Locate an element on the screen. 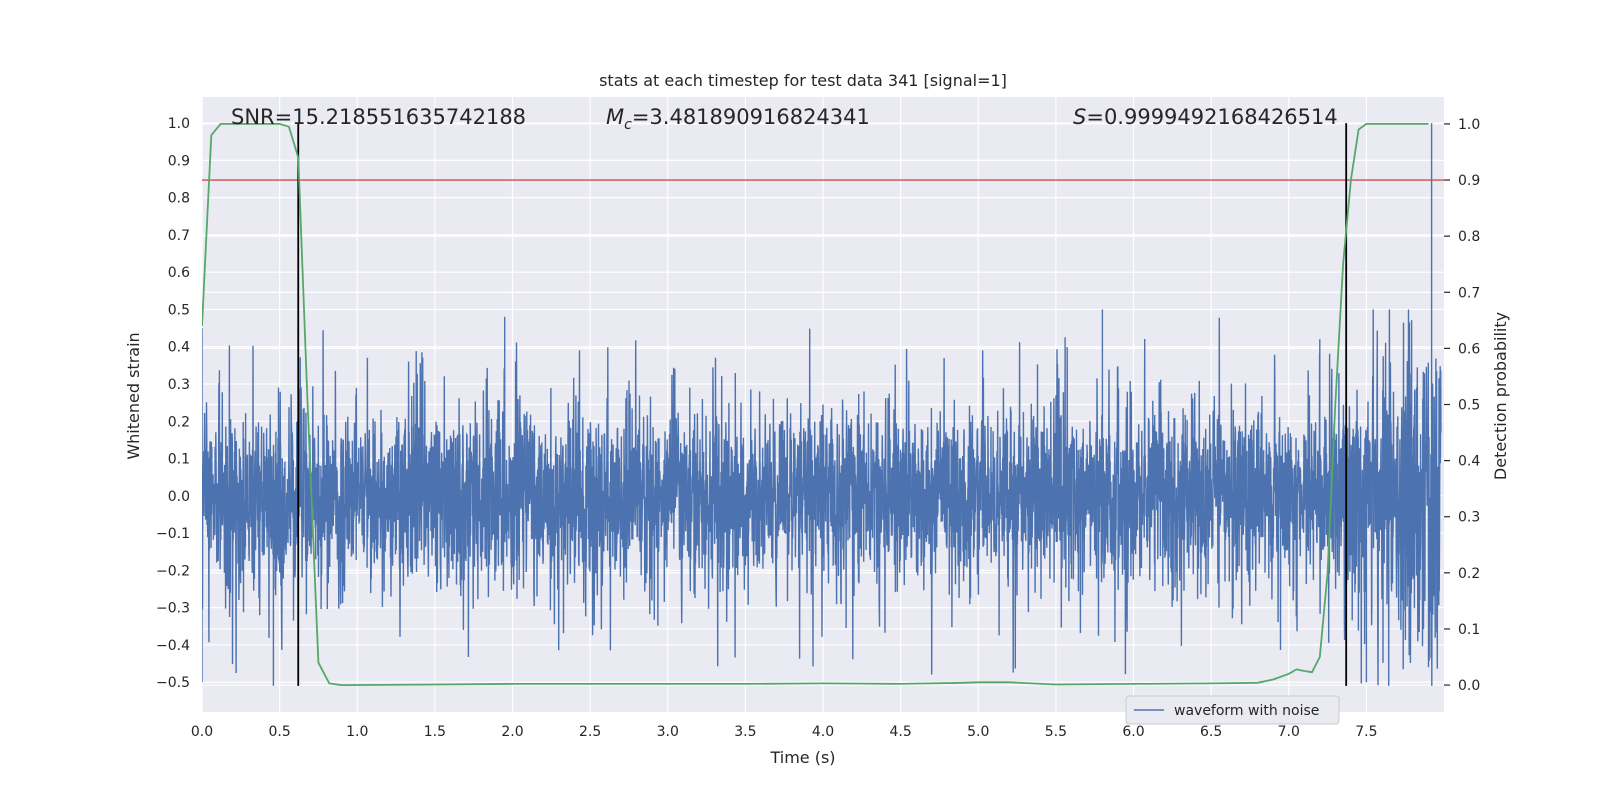  y2-tick-label: 0.7 is located at coordinates (1469, 293).